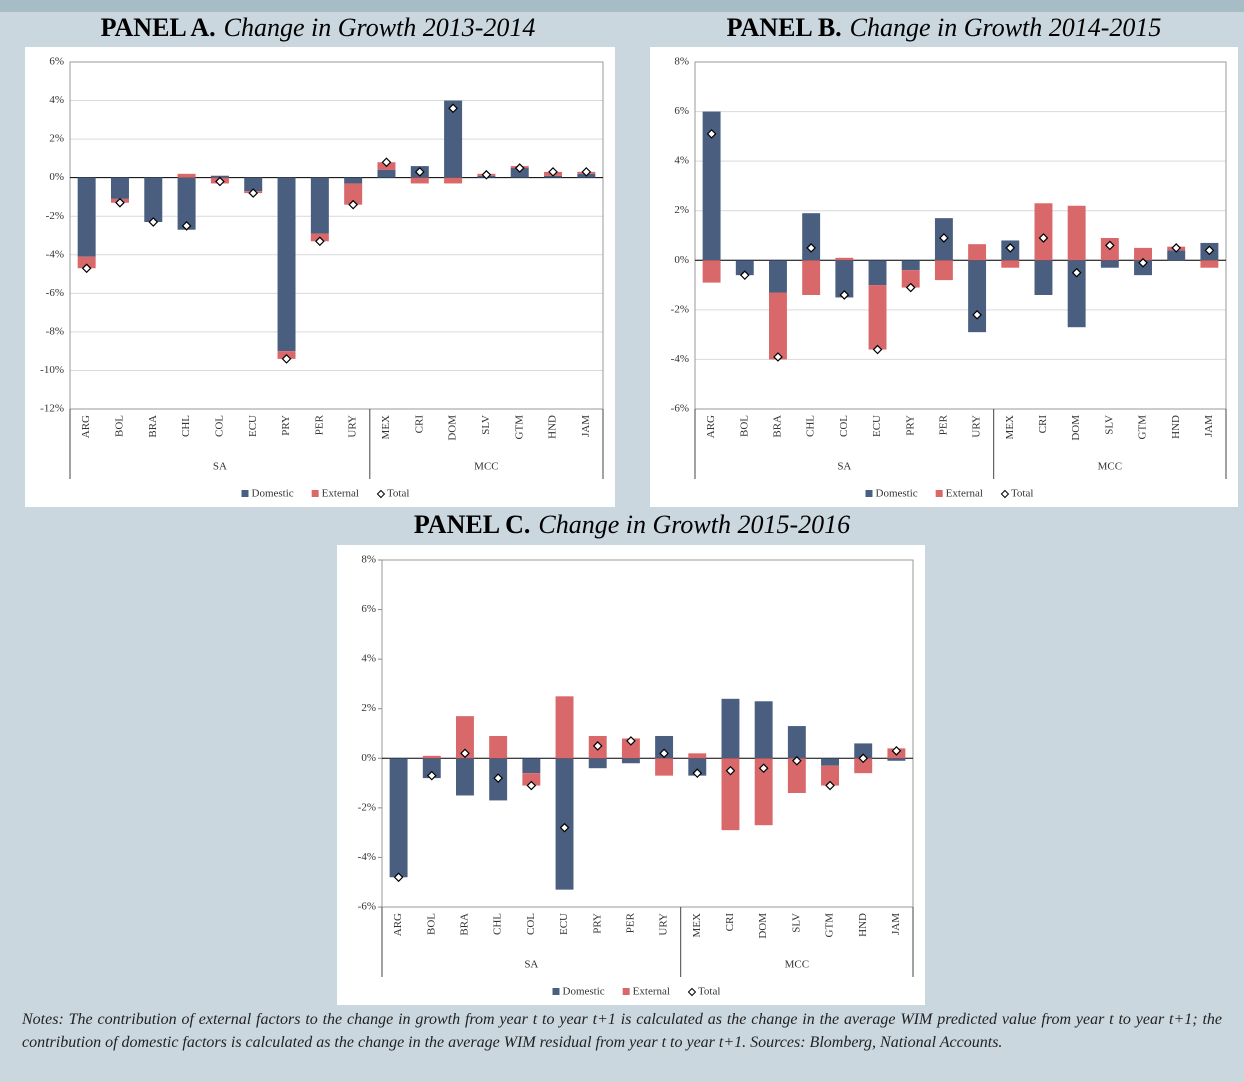  What do you see at coordinates (1176, 427) in the screenshot?
I see `x-tick-label: HND` at bounding box center [1176, 427].